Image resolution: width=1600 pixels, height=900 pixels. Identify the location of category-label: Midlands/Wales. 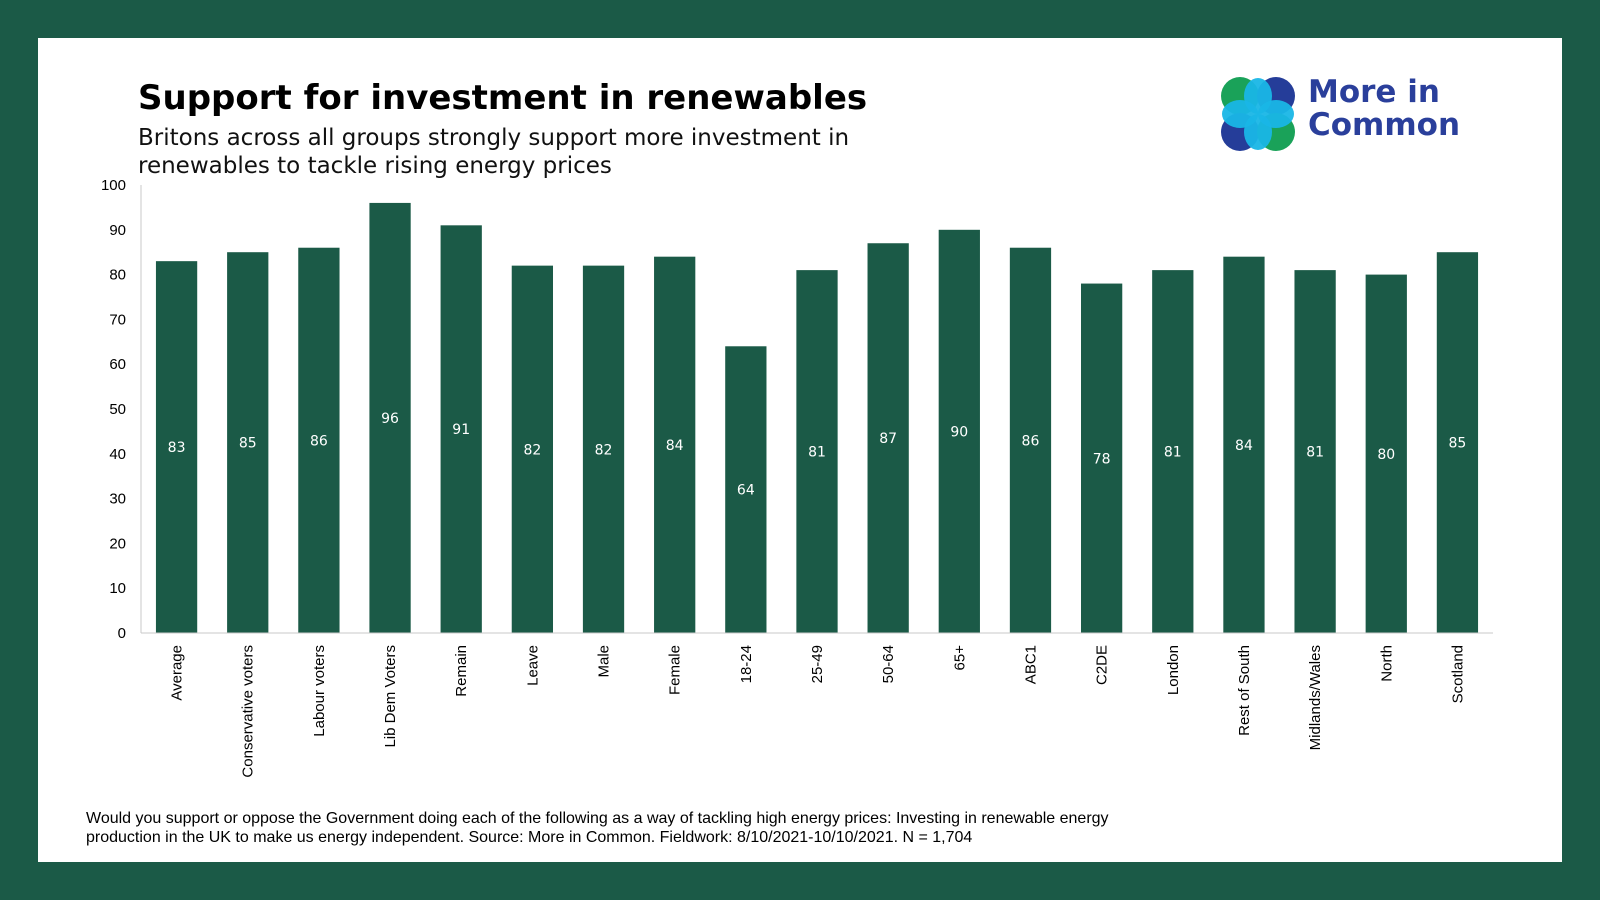
(1315, 697).